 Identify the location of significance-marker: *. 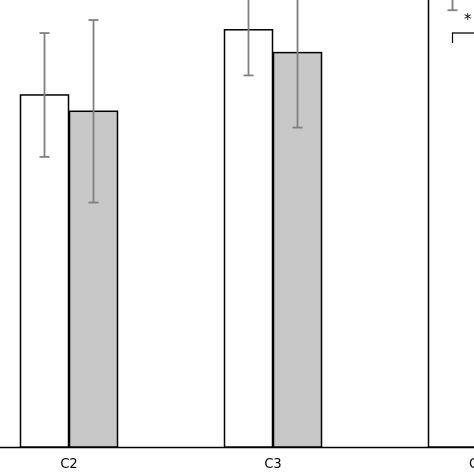
(462, 26).